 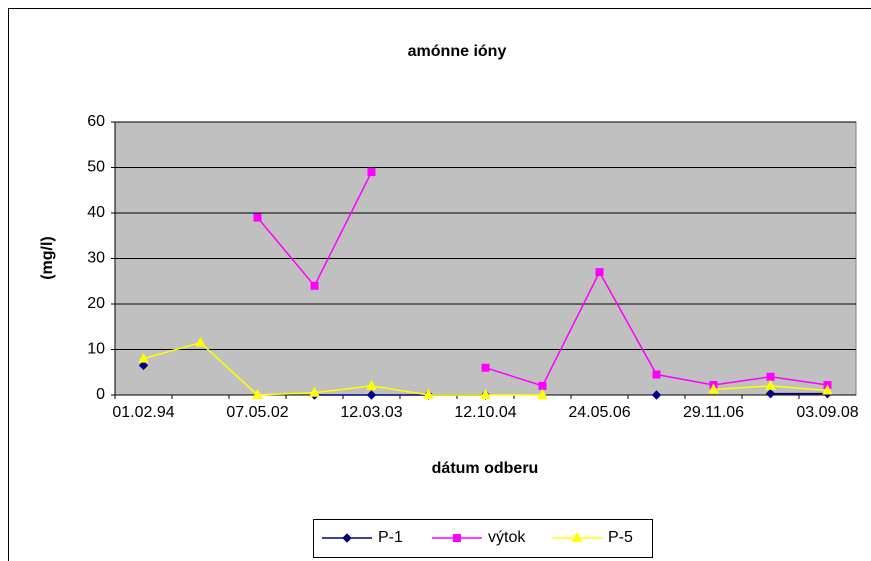 I want to click on chart-title: amónne ióny, so click(x=457, y=51).